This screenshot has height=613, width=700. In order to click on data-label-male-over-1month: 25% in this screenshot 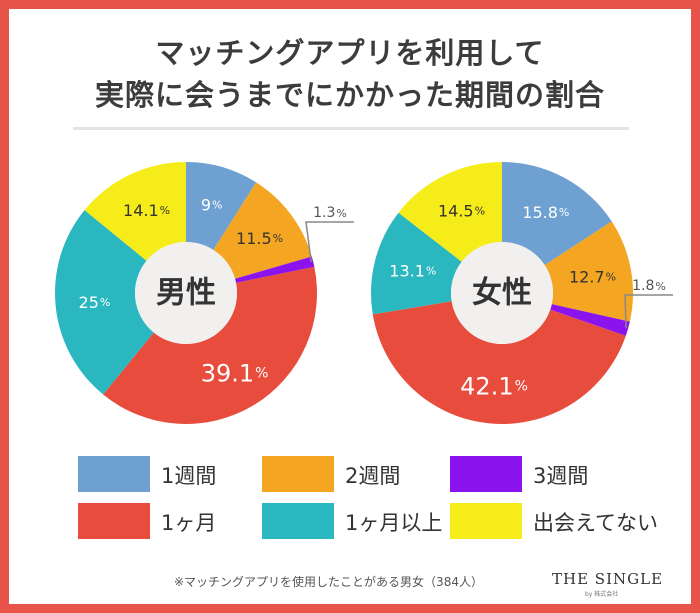, I will do `click(95, 302)`.